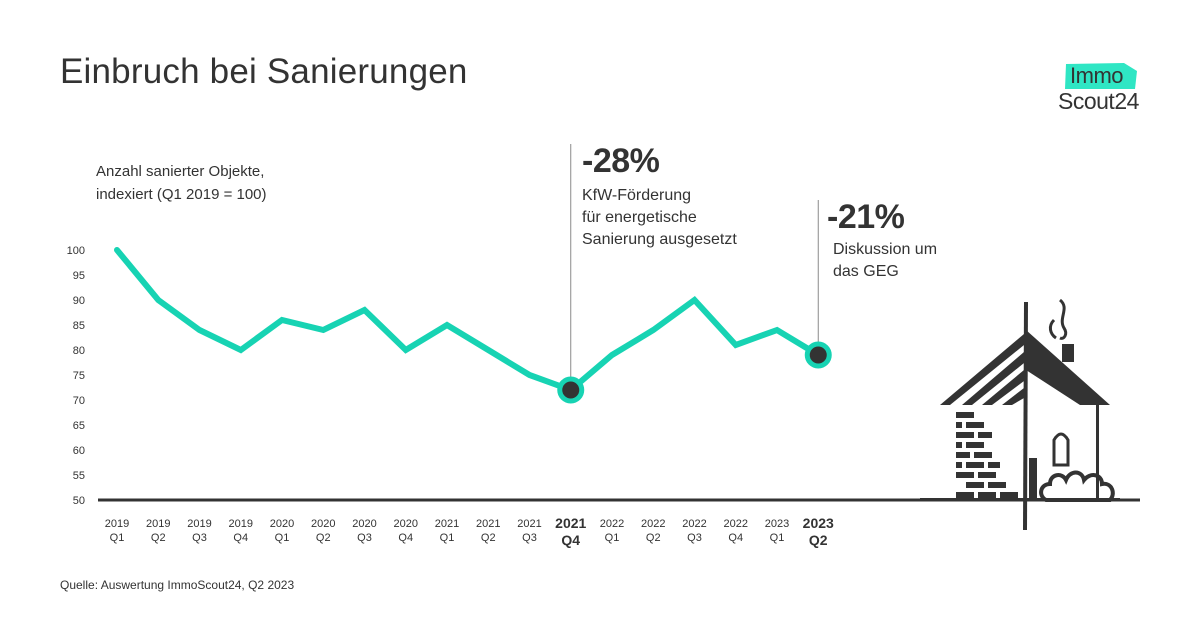 The height and width of the screenshot is (630, 1200). What do you see at coordinates (79, 301) in the screenshot?
I see `y-tick-label: 90` at bounding box center [79, 301].